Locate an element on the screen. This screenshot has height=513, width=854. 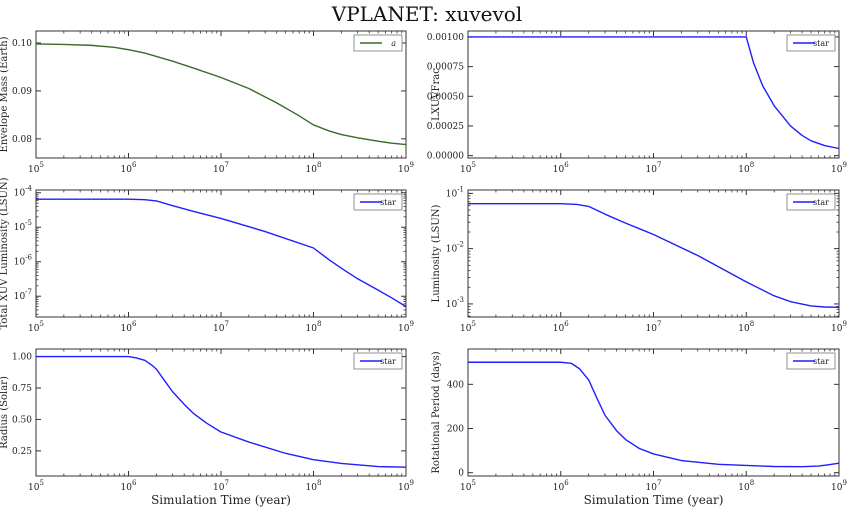
y-tick-label: 0.00100 is located at coordinates (445, 38).